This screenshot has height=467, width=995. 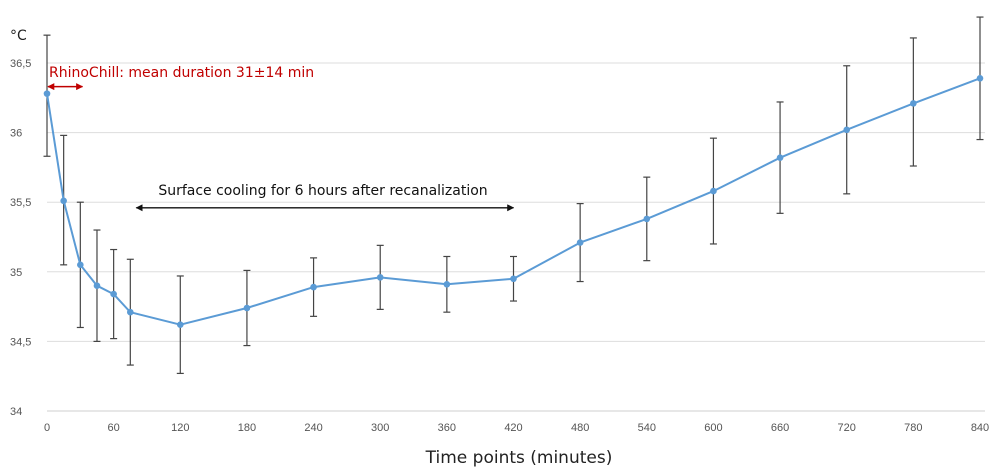 I want to click on x-axis-label: Time points (minutes), so click(x=519, y=457).